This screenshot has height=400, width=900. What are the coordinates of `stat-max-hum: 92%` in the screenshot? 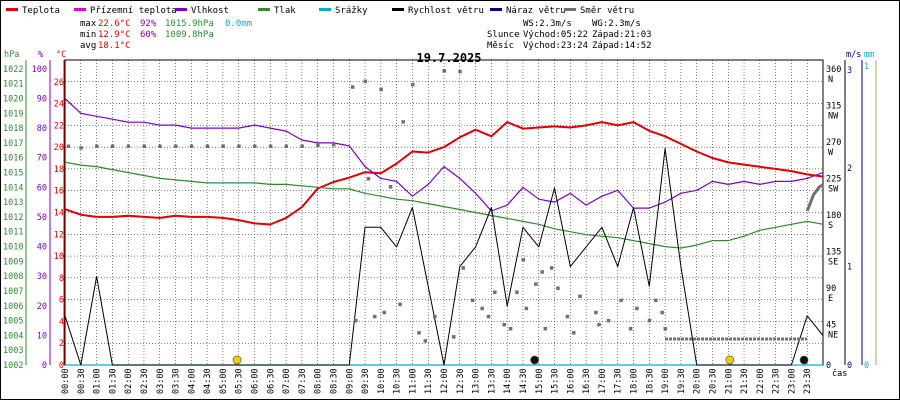 It's located at (148, 24).